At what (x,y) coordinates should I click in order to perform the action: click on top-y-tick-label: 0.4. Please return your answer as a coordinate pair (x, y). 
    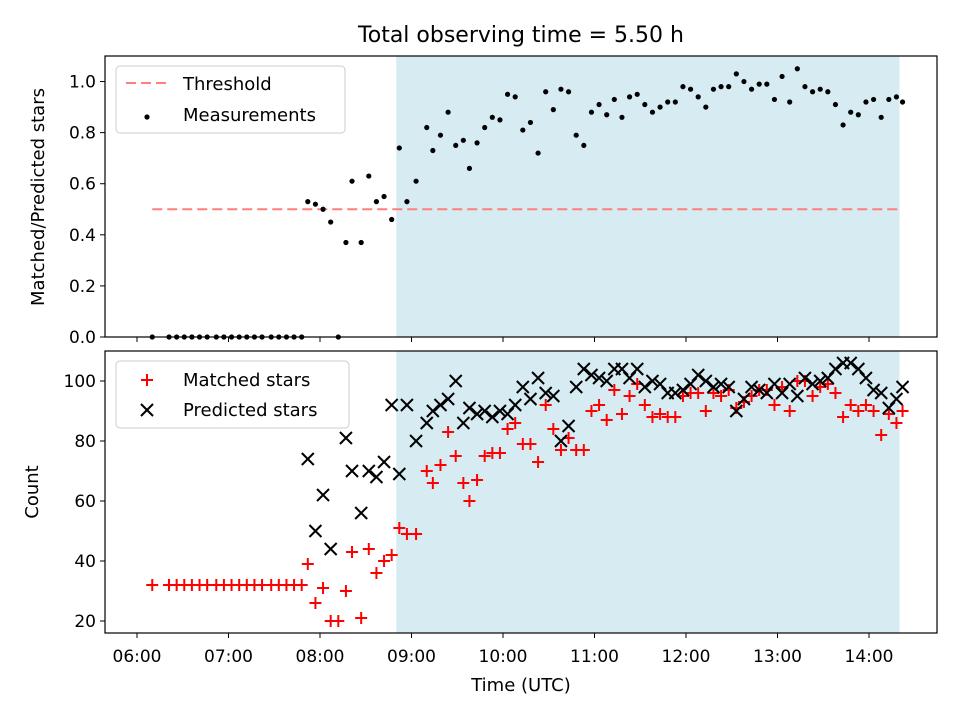
    Looking at the image, I should click on (82, 236).